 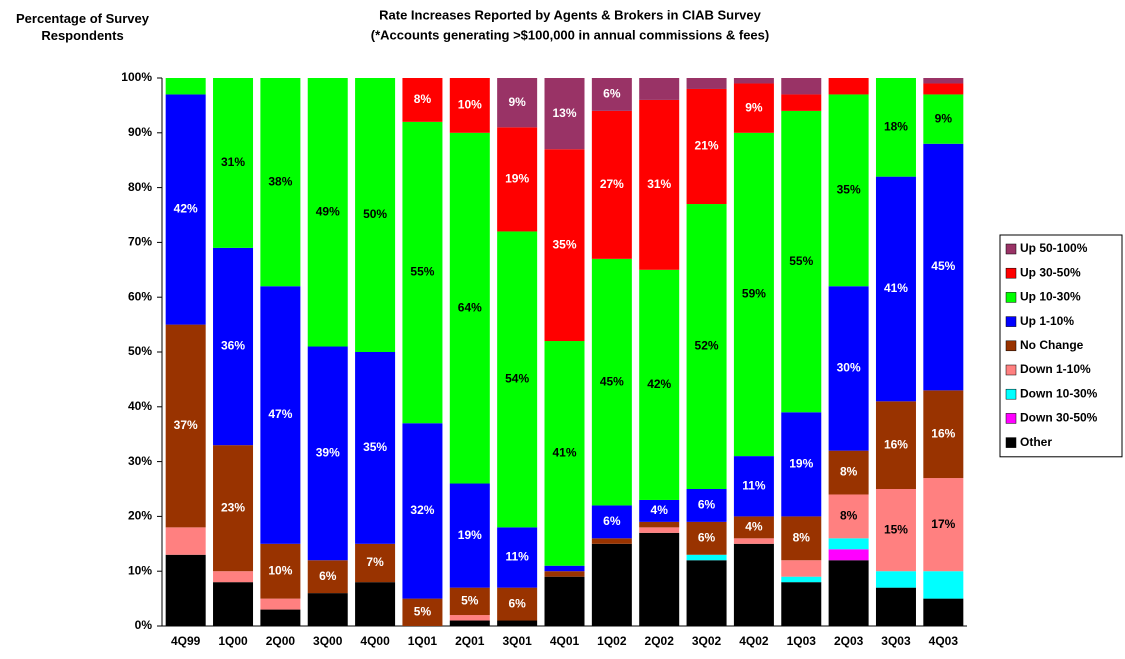 What do you see at coordinates (849, 368) in the screenshot?
I see `data-label: 30%` at bounding box center [849, 368].